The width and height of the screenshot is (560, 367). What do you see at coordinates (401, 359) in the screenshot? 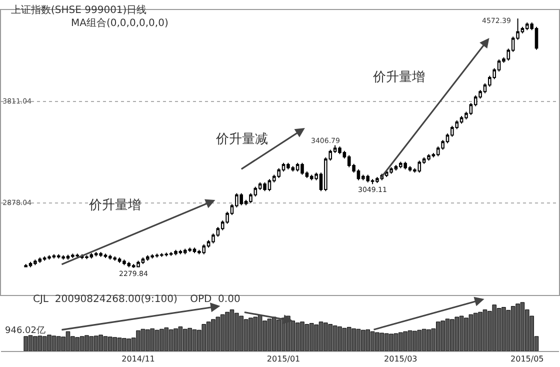
I see `x-tick-label: 2015/03` at bounding box center [401, 359].